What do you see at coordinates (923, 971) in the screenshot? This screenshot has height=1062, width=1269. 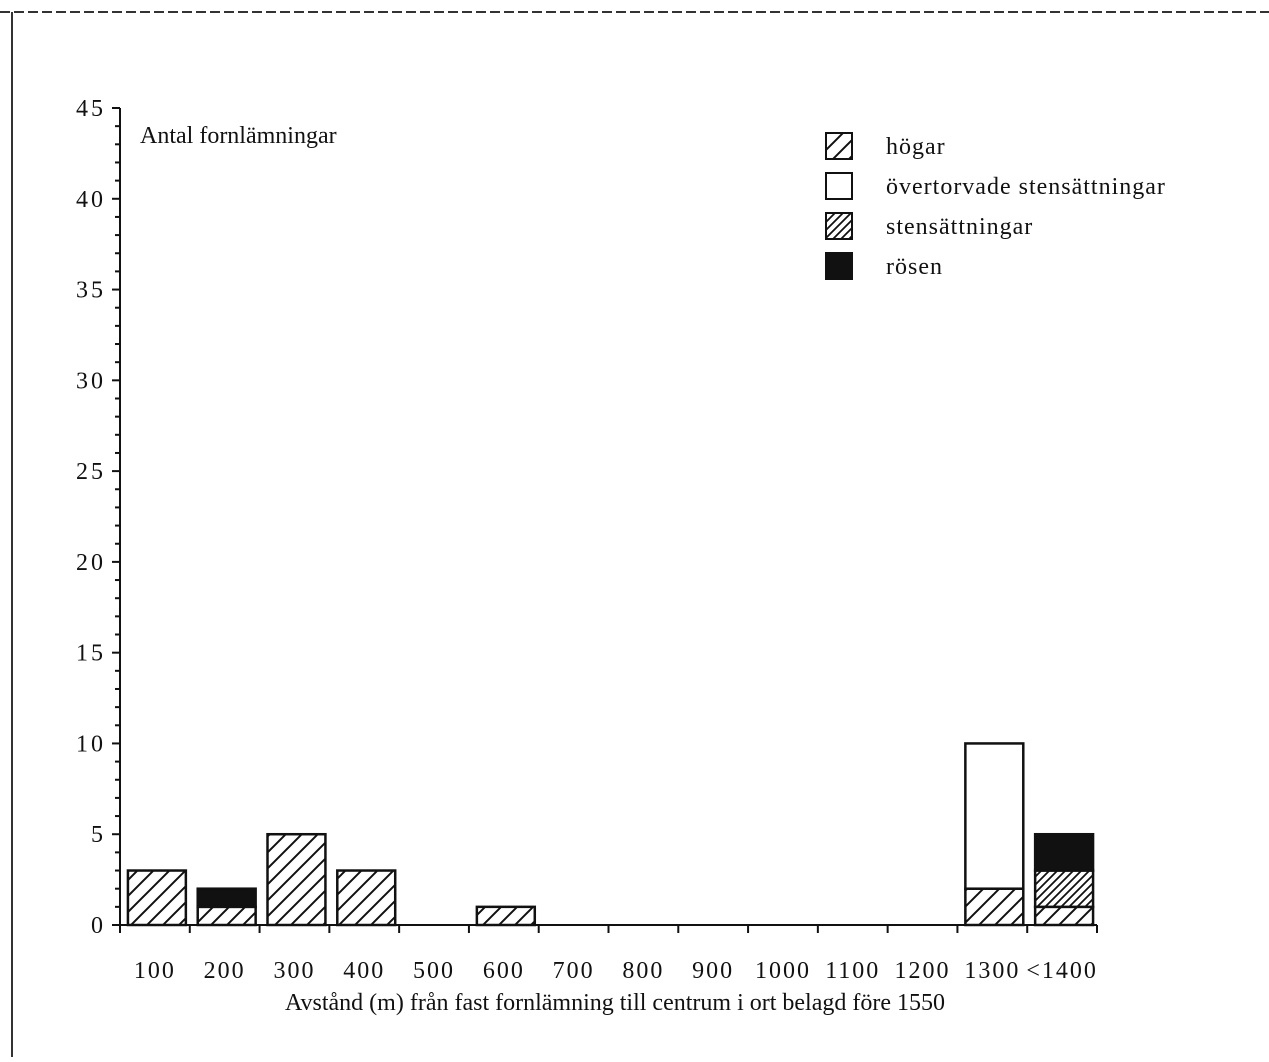 I see `x-tick-label: 1200` at bounding box center [923, 971].